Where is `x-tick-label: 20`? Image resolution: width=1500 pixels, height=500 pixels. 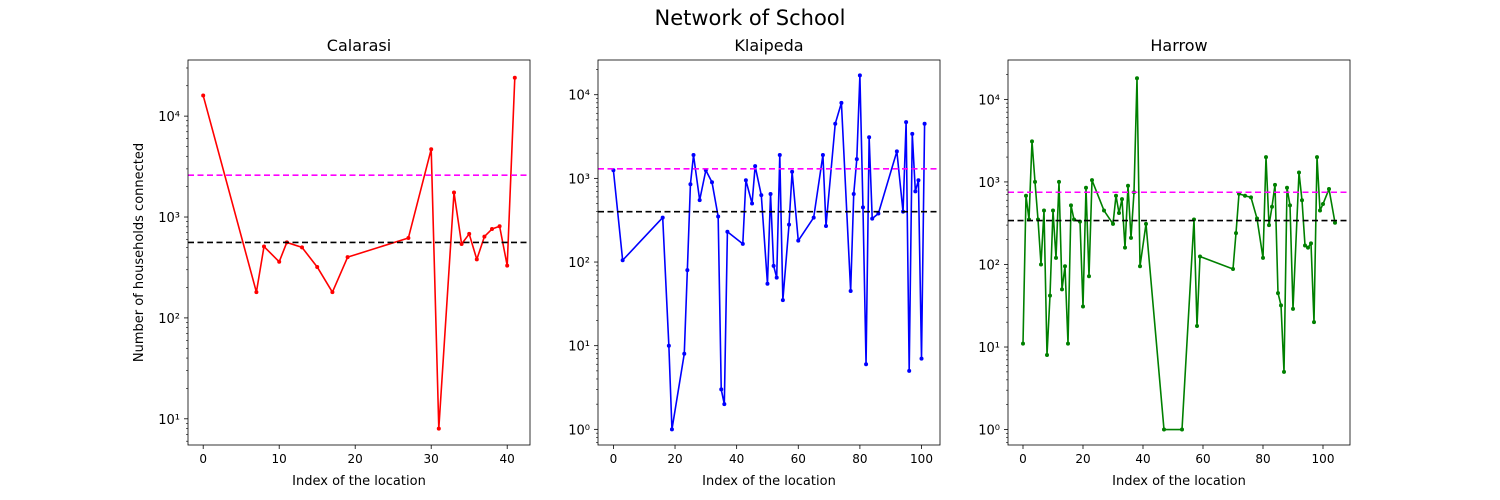 x-tick-label: 20 is located at coordinates (1082, 459).